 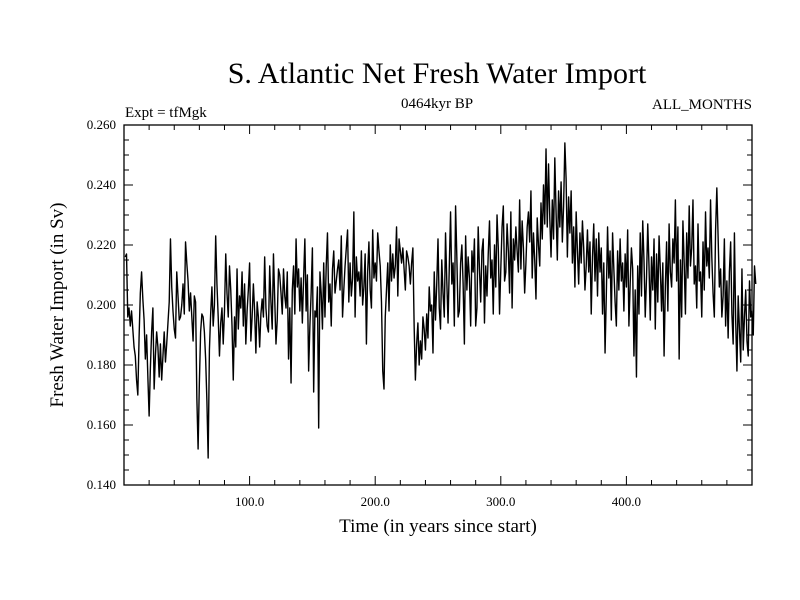 What do you see at coordinates (249, 501) in the screenshot?
I see `x-tick-label: 100.0` at bounding box center [249, 501].